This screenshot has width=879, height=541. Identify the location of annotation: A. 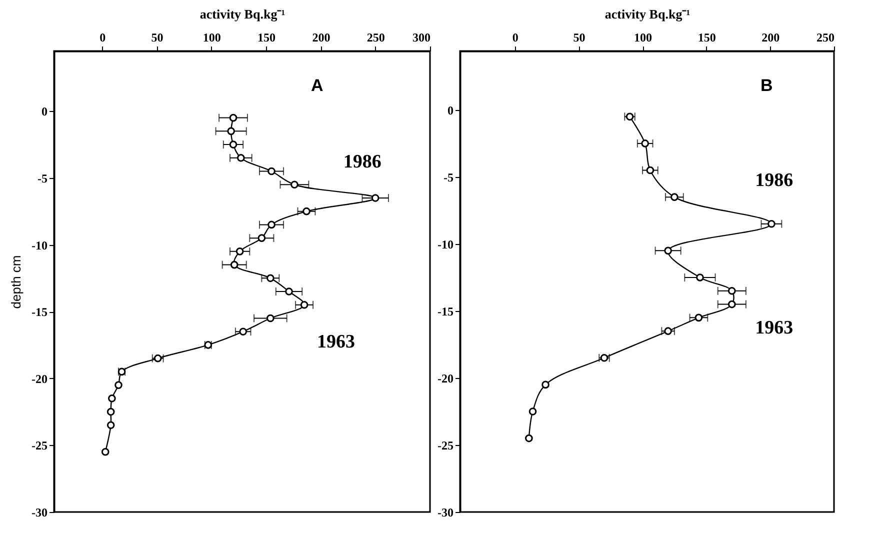
(317, 86).